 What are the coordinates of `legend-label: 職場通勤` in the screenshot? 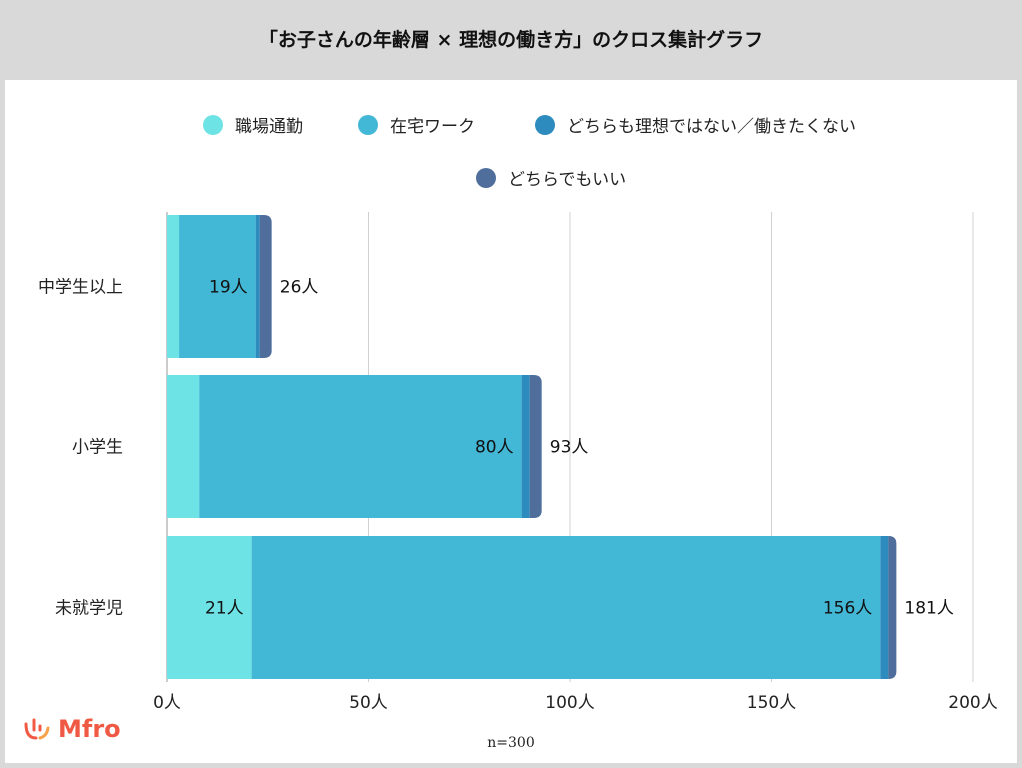 It's located at (269, 127).